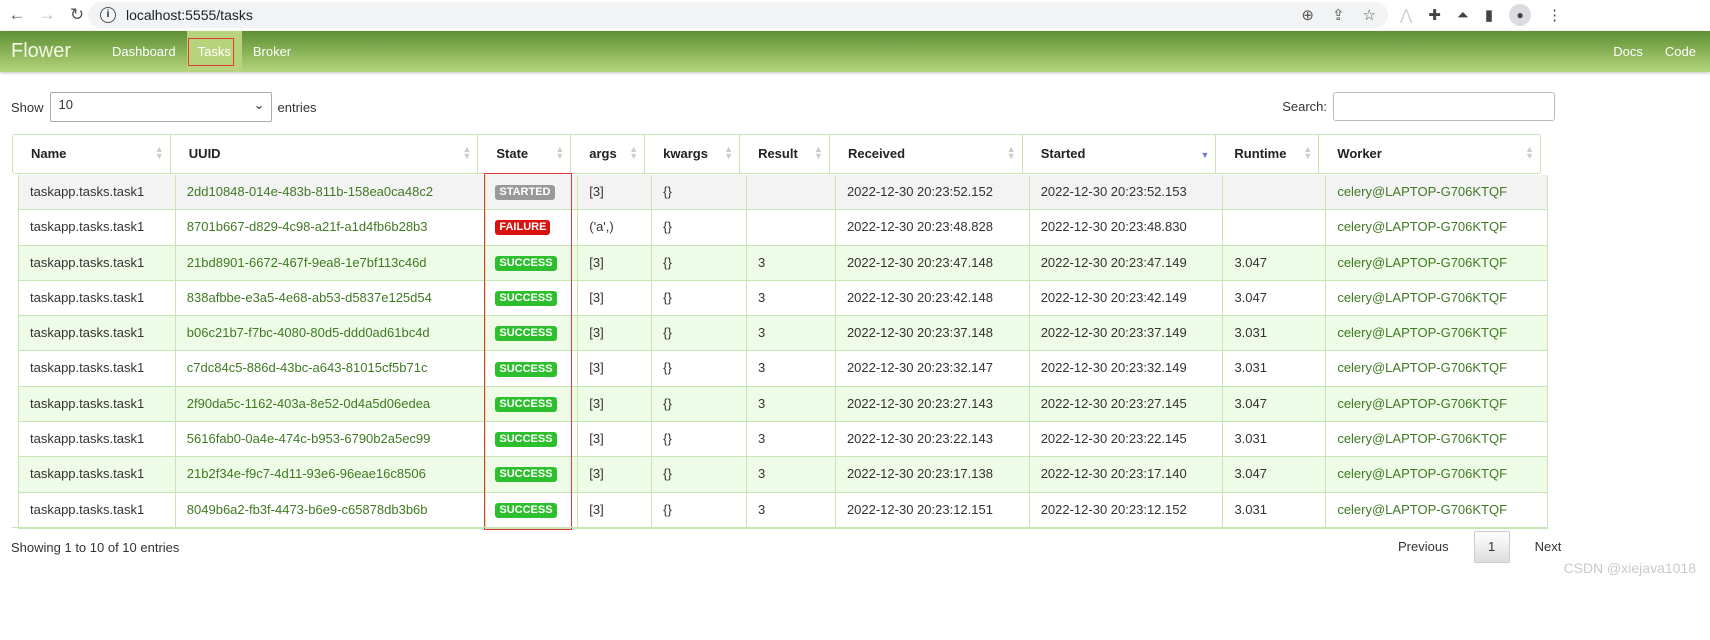 Image resolution: width=1710 pixels, height=640 pixels. I want to click on nav-code: Code, so click(1680, 51).